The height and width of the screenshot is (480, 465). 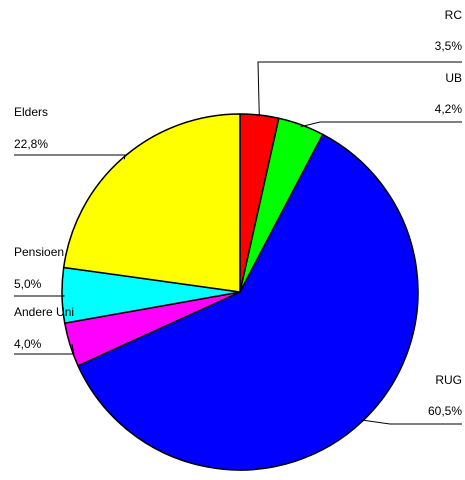 I want to click on value-label: 22,8%, so click(x=31, y=144).